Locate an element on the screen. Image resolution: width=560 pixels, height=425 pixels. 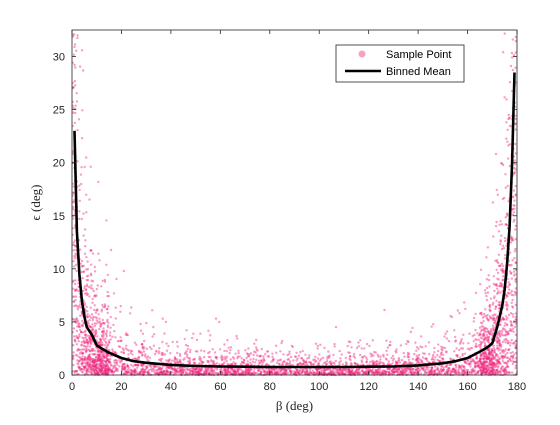
x-tick-label: 100 is located at coordinates (319, 387).